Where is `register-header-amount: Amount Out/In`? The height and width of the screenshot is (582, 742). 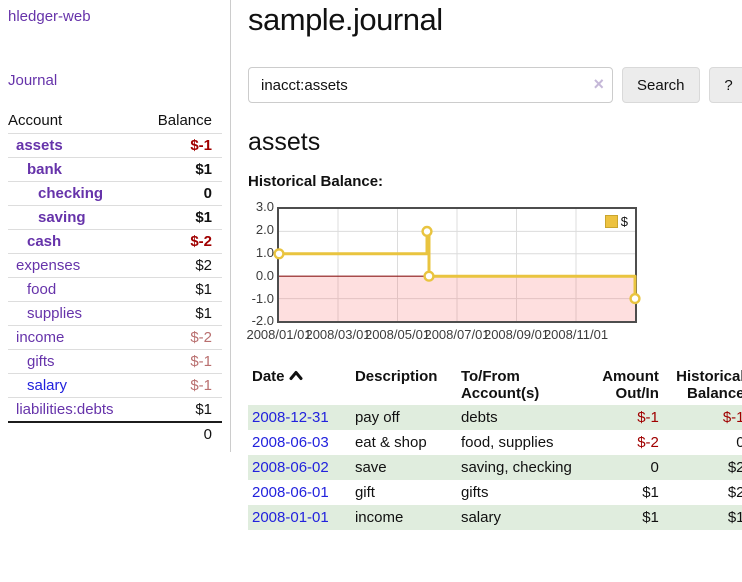 register-header-amount: Amount Out/In is located at coordinates (630, 385).